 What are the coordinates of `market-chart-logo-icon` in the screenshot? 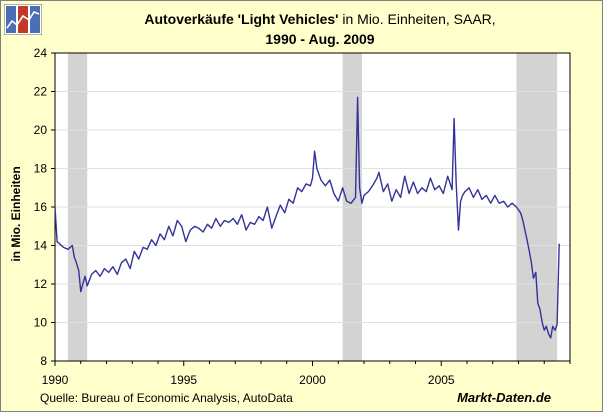 It's located at (23, 19).